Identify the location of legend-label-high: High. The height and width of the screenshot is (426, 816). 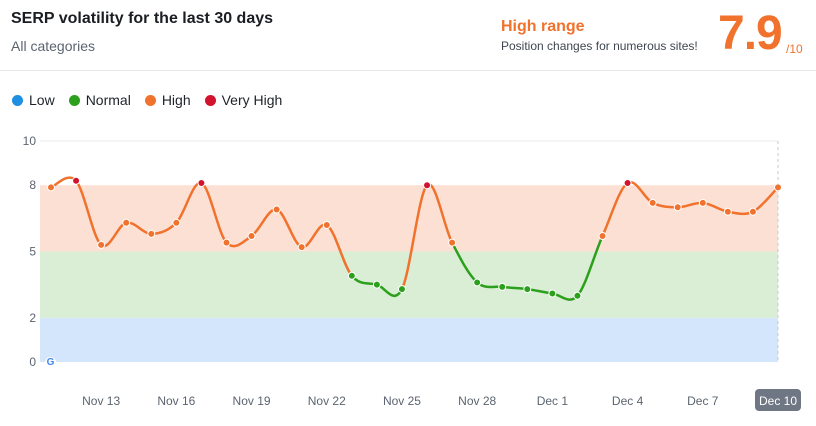
(176, 100).